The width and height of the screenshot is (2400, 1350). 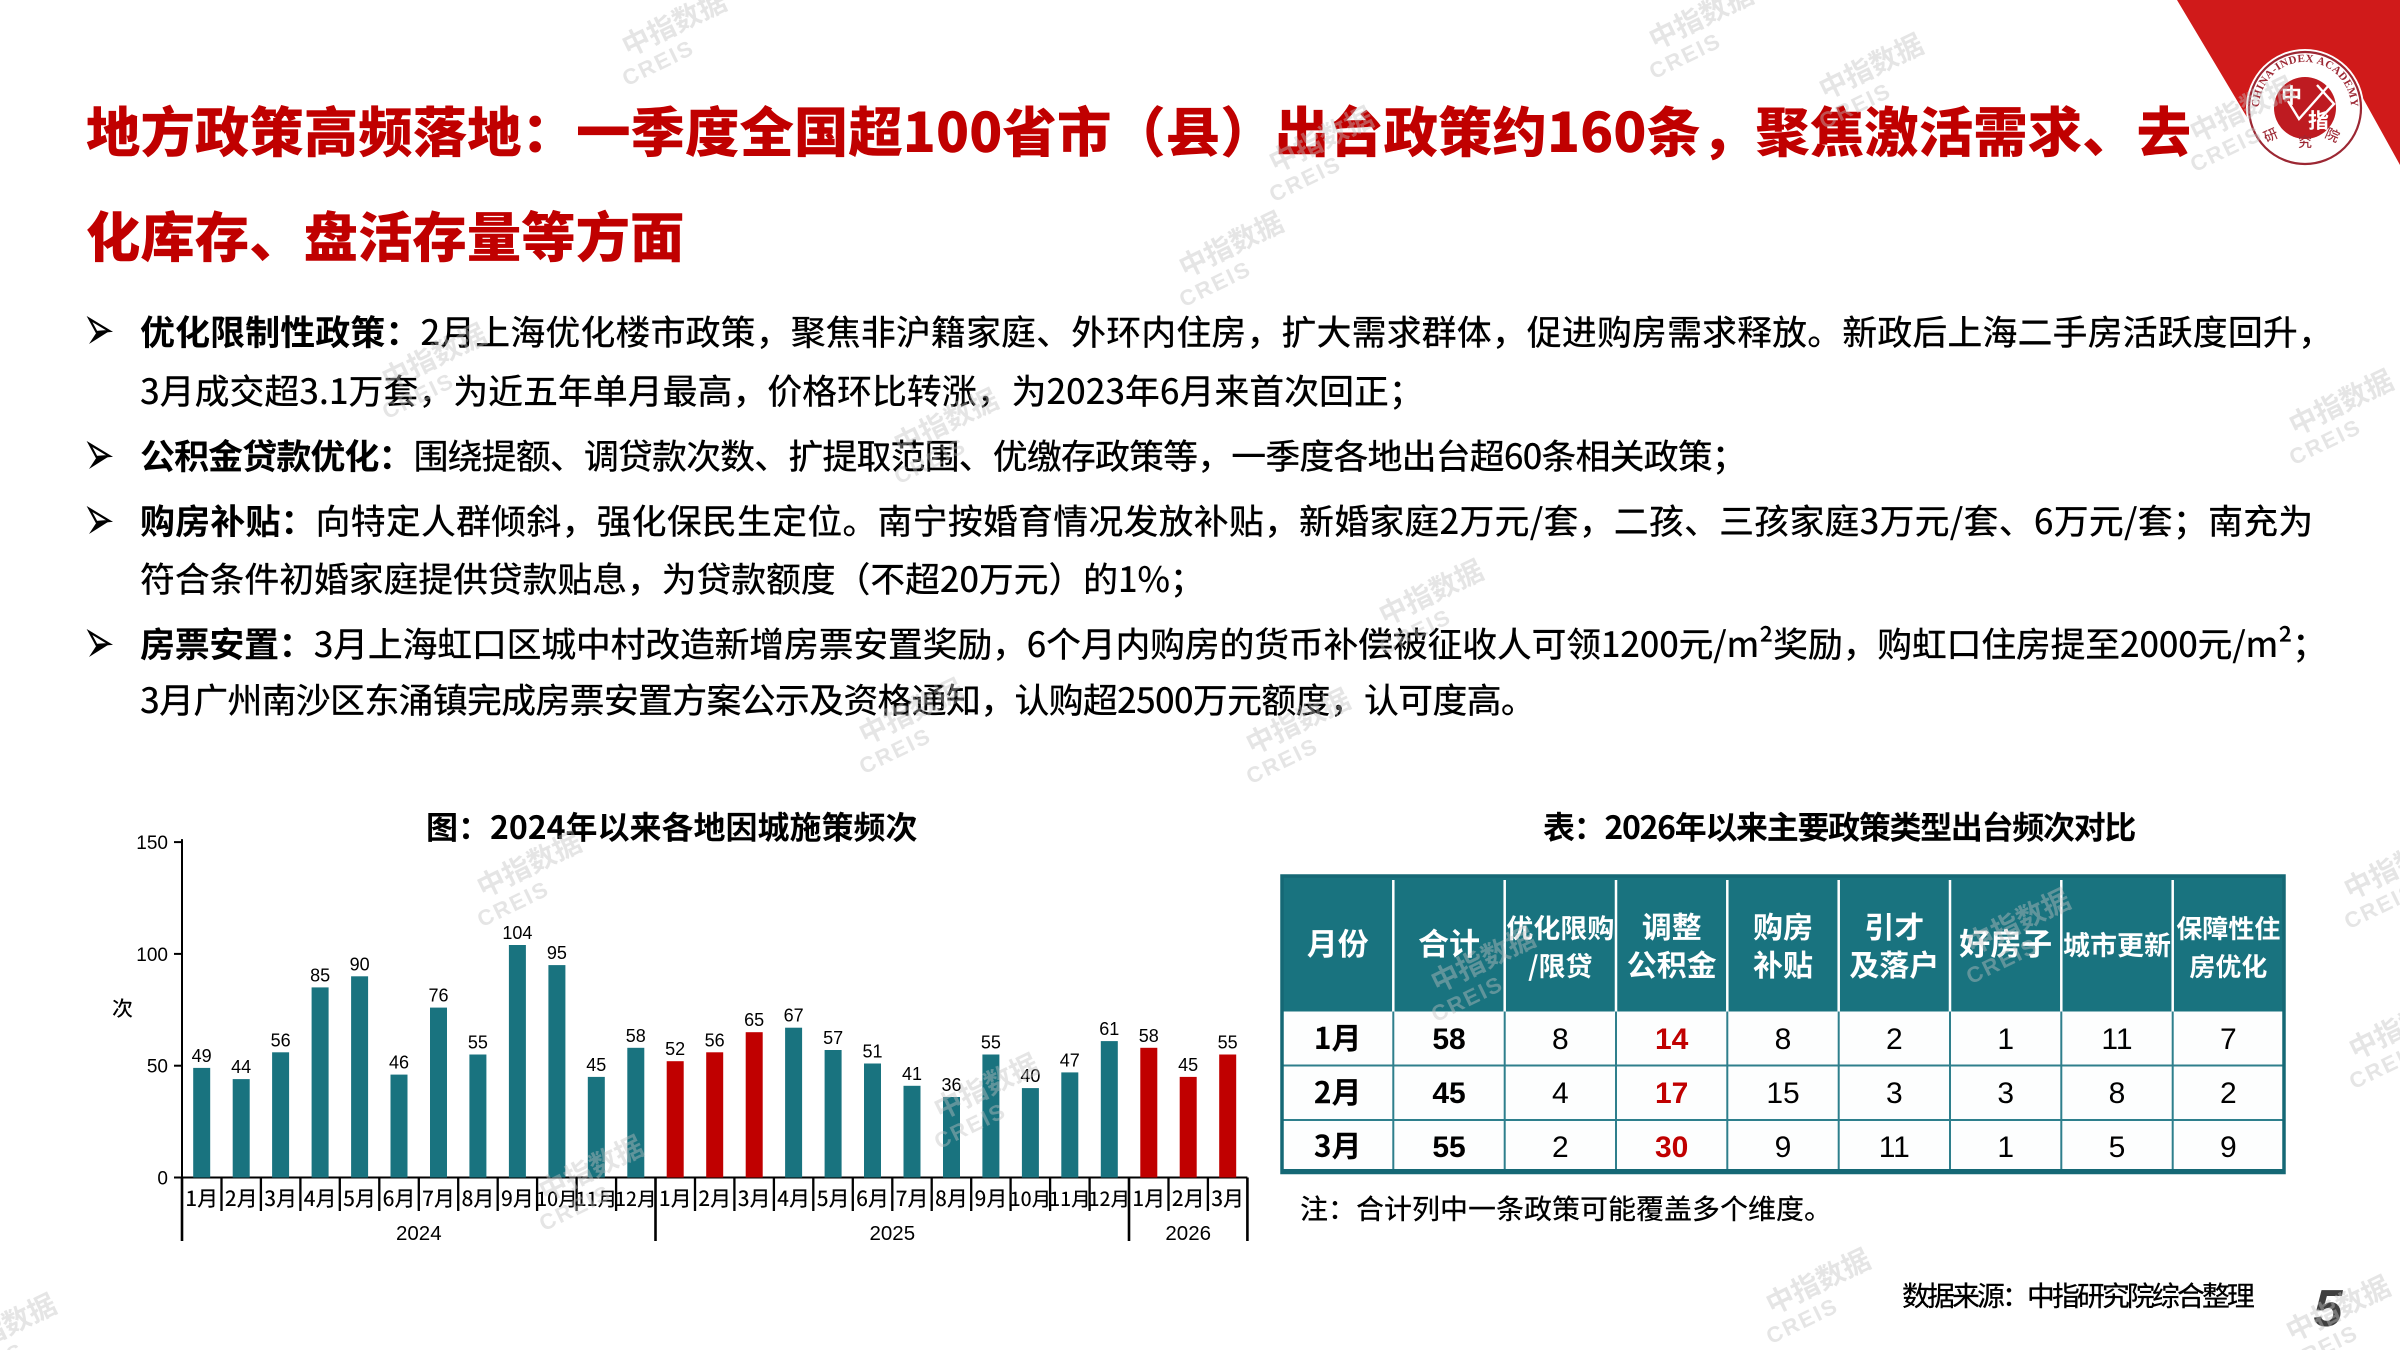 I want to click on svg-text: 49, so click(x=202, y=1056).